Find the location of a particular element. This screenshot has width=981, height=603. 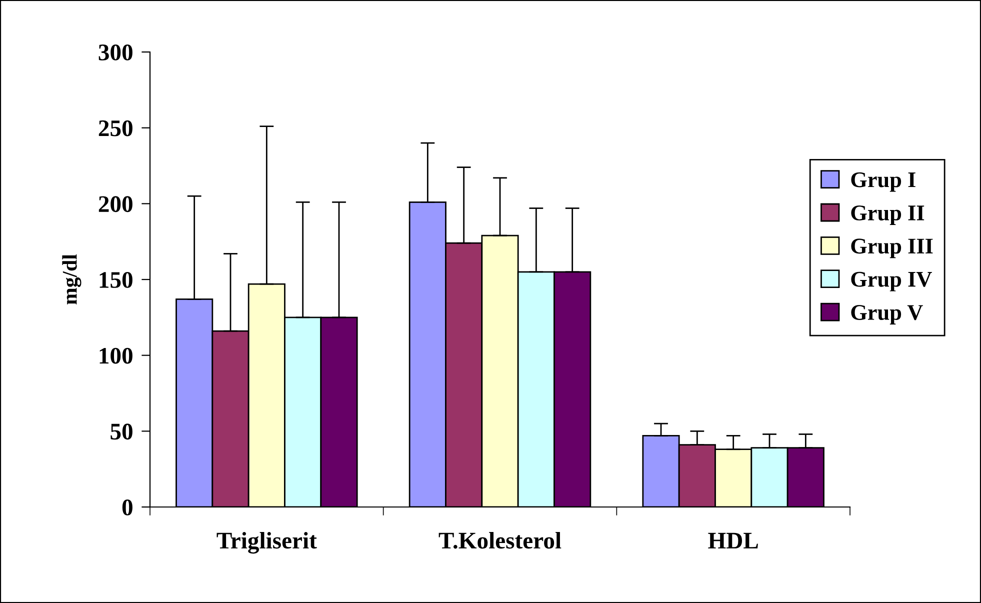

y-tick-label: 300 is located at coordinates (115, 52).